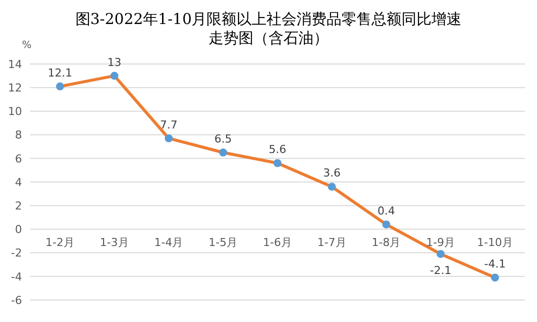 This screenshot has width=537, height=322. I want to click on data-label: 0.4, so click(386, 211).